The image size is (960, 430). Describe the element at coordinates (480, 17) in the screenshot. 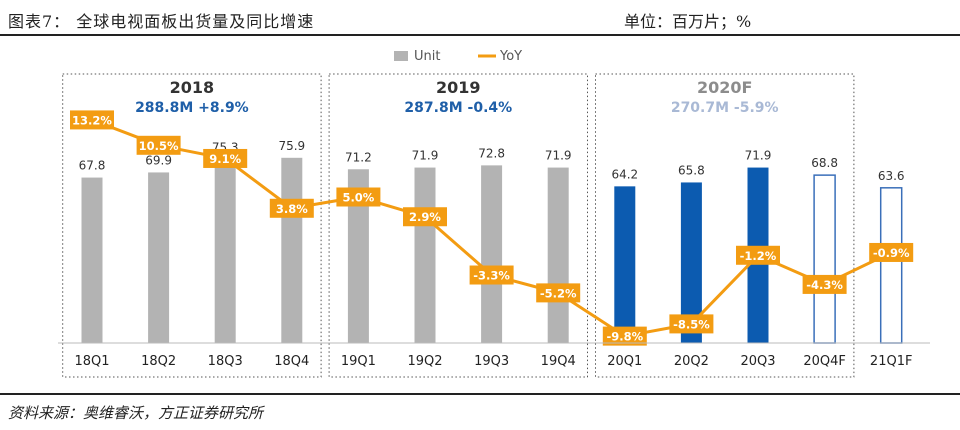

I see `figure-header: 图表7： 全球电视面板出货量及同比增速 单位：百万片；%` at that location.